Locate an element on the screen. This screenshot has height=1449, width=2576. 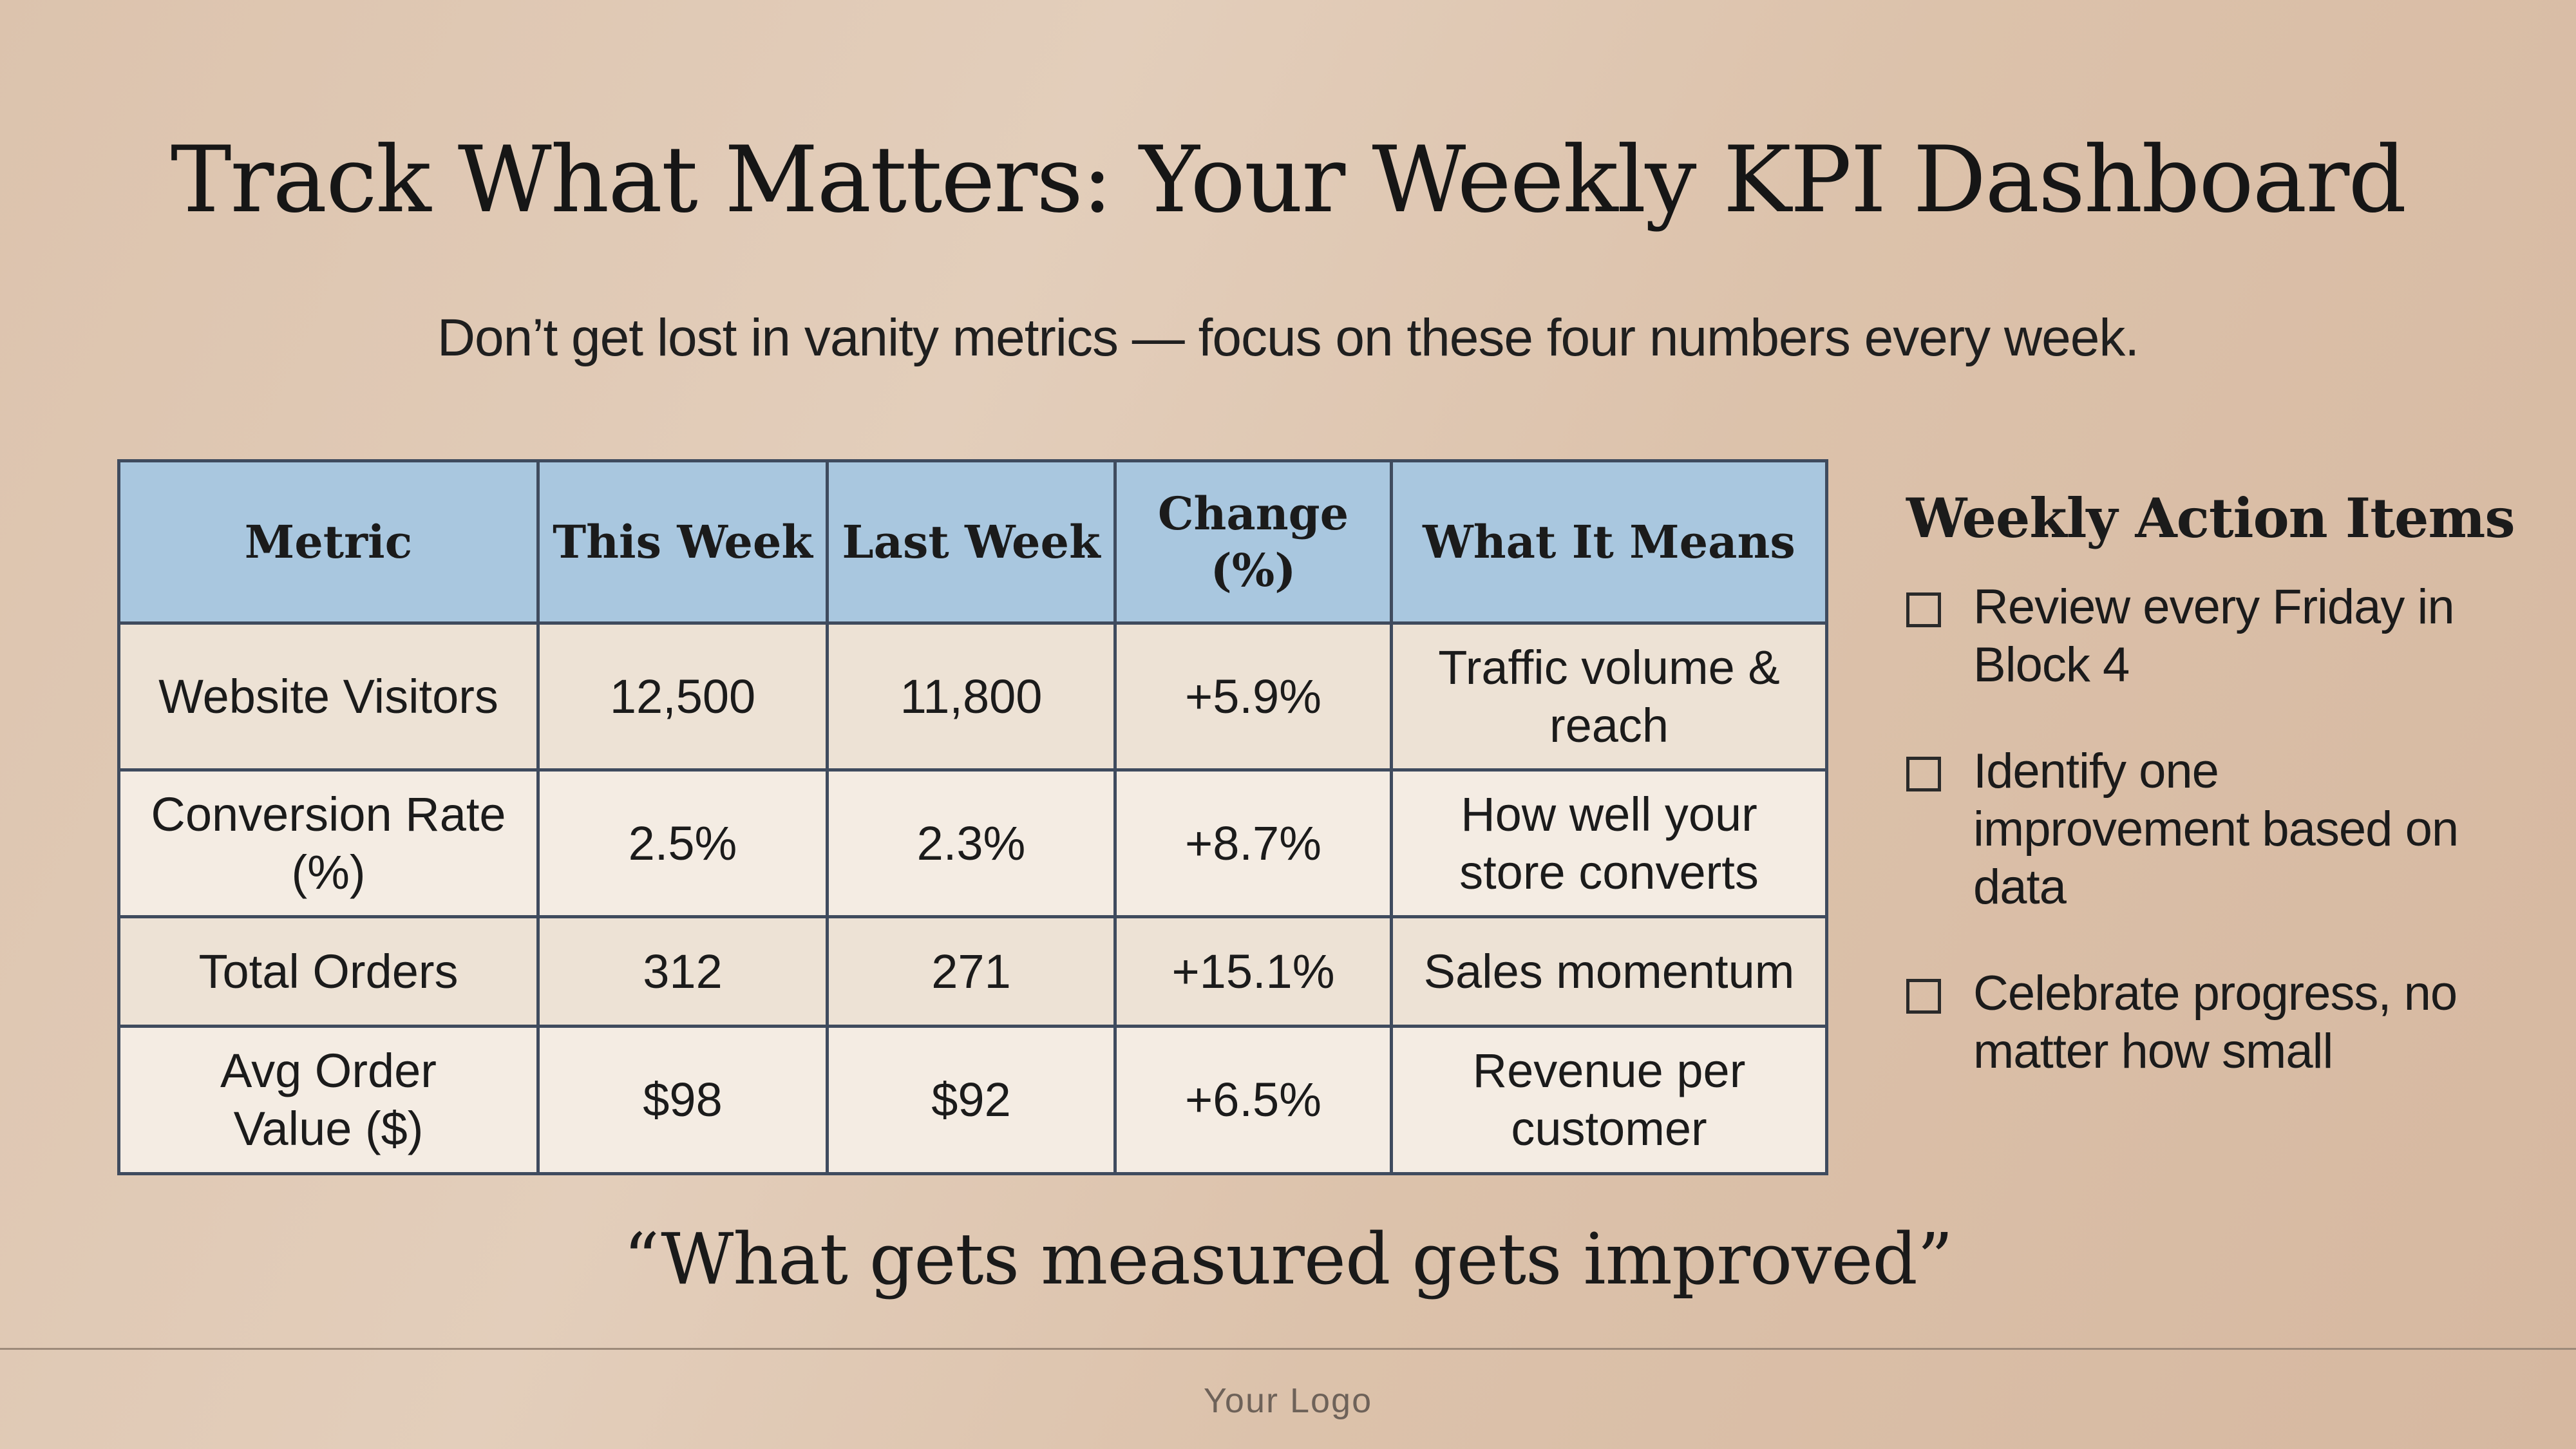
action-item-label: Review every Friday in Block 4 is located at coordinates (2214, 636).